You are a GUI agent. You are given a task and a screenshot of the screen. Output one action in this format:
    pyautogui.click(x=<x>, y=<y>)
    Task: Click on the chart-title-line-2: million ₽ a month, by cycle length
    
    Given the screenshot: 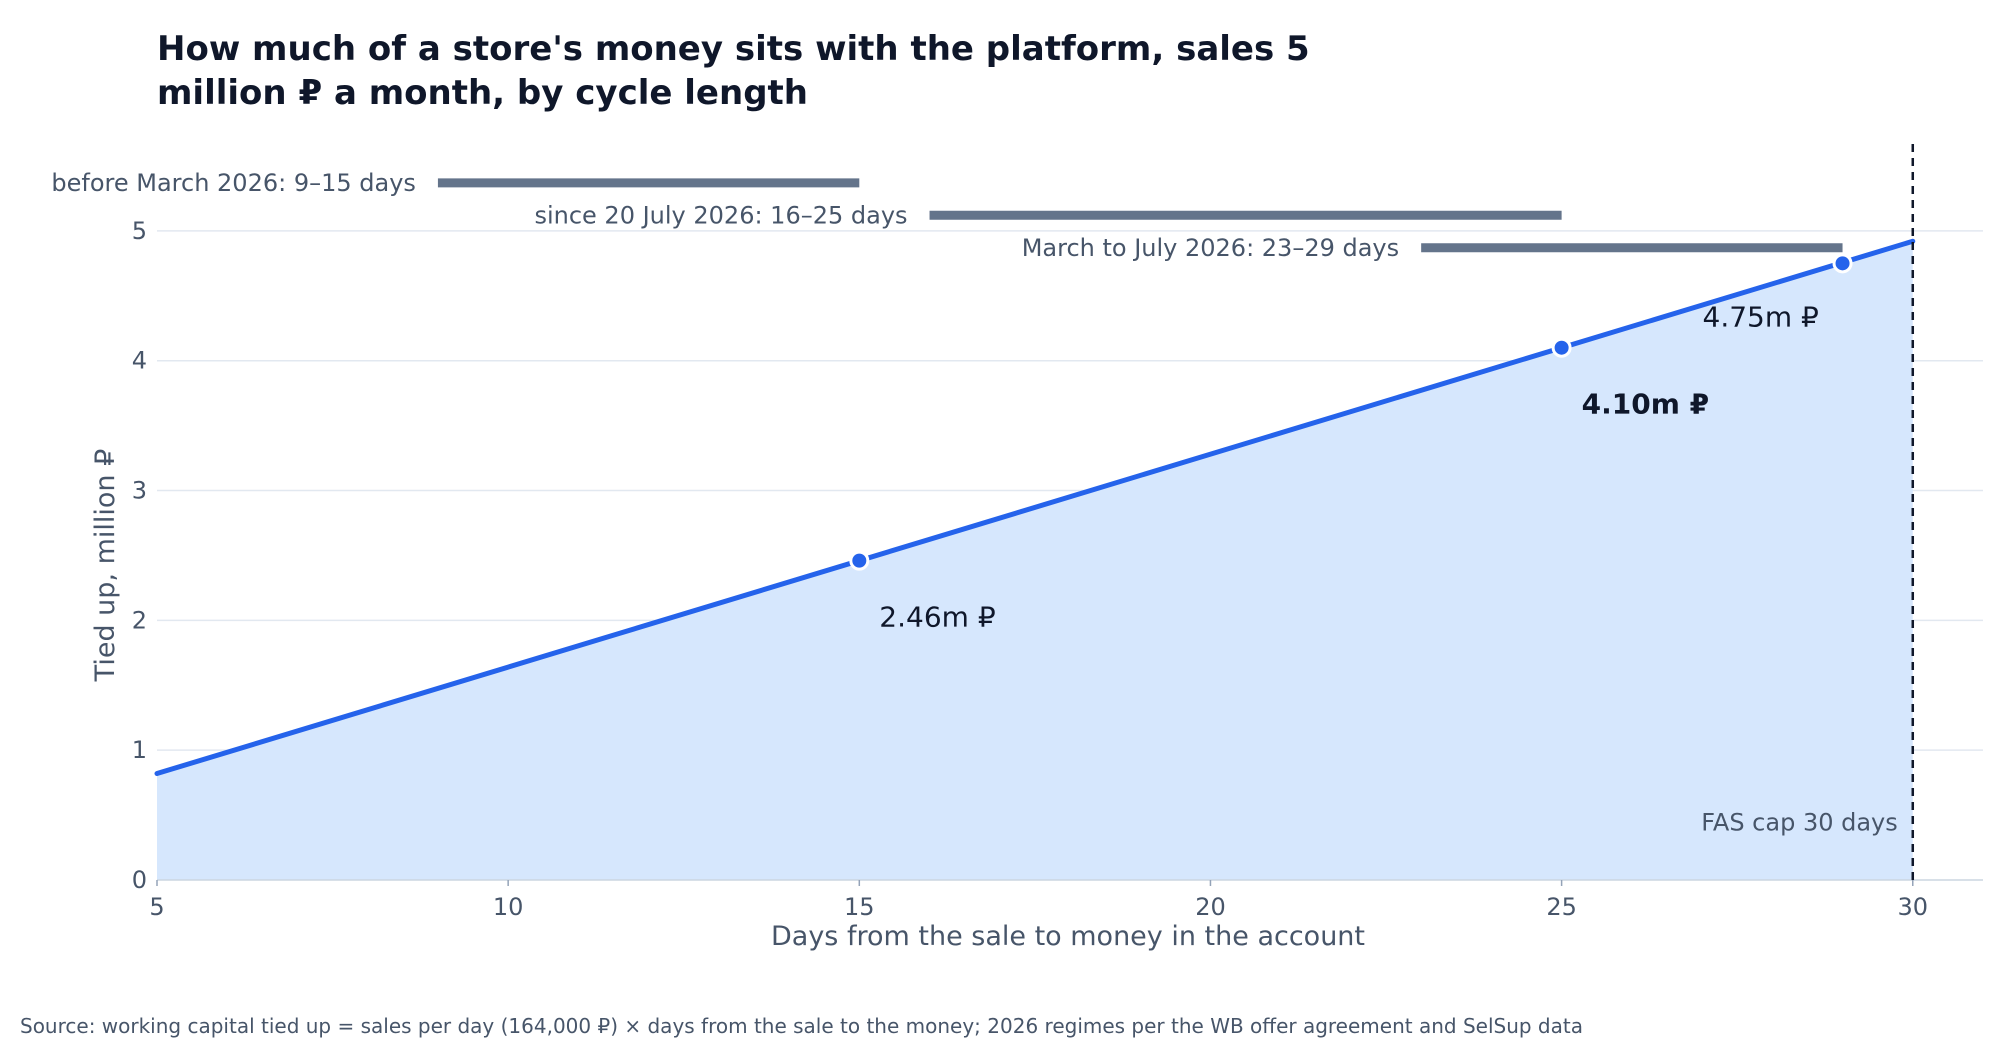 What is the action you would take?
    pyautogui.click(x=482, y=93)
    